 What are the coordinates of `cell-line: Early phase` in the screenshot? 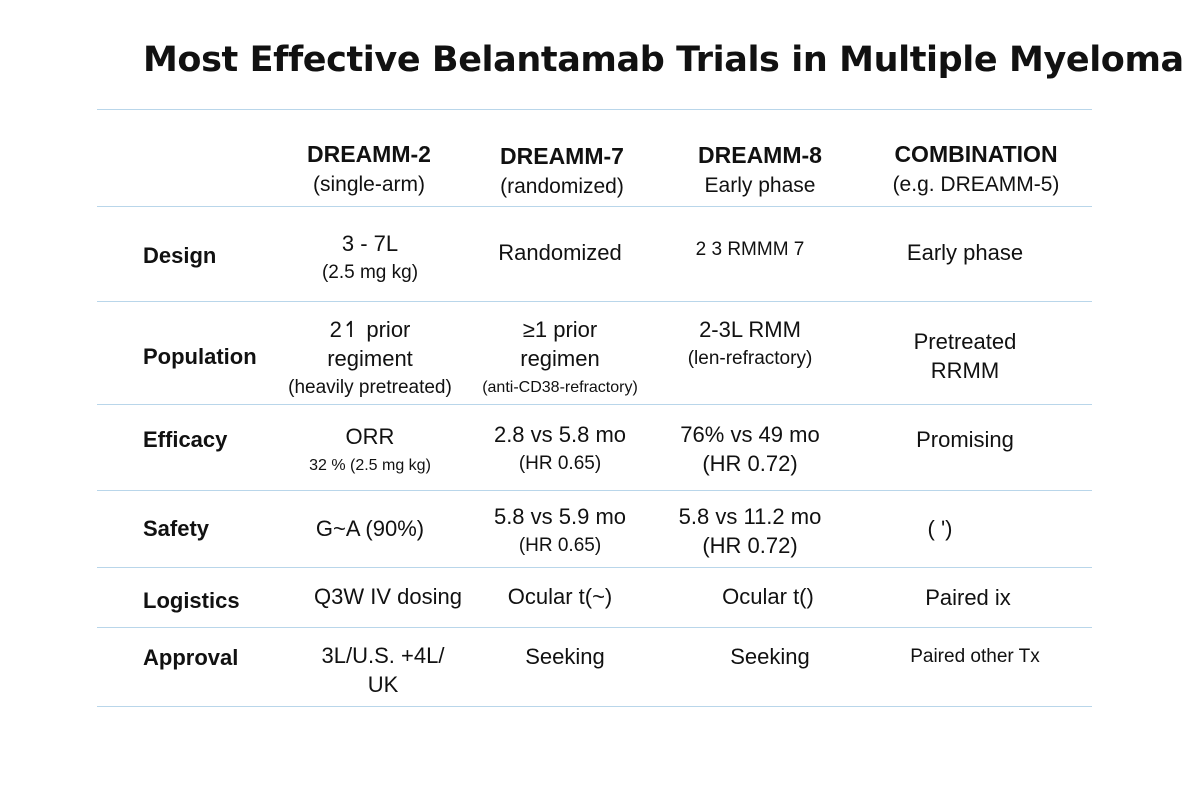 It's located at (965, 252).